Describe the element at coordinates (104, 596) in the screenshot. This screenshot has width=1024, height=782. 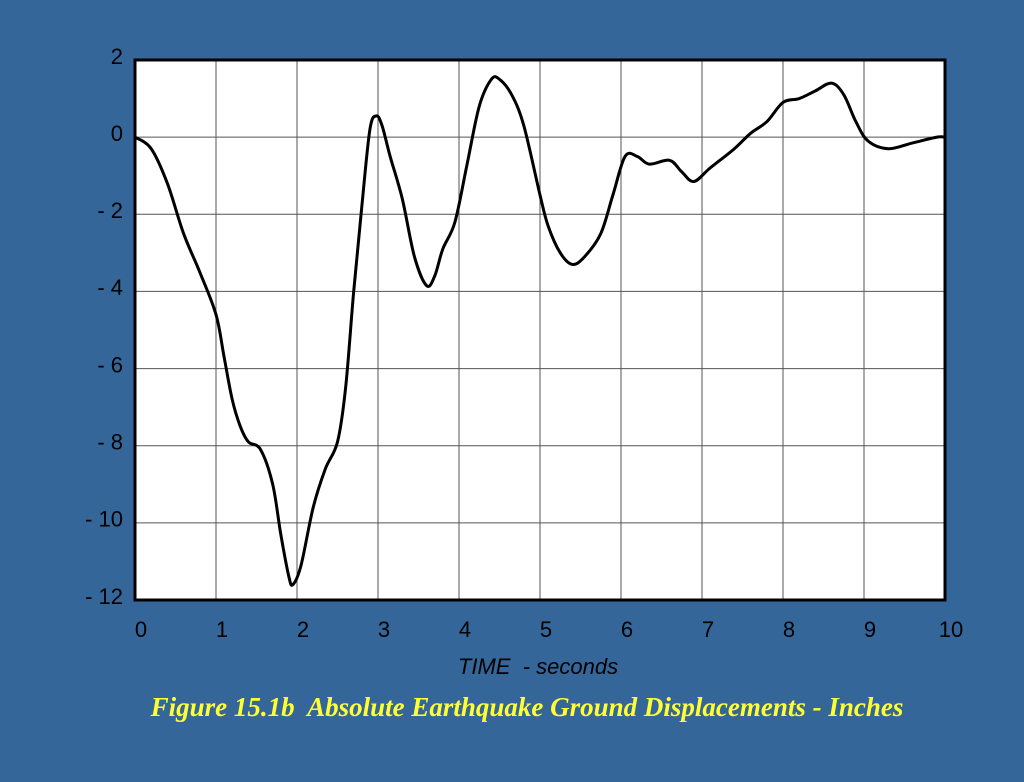
I see `y-tick-label: - 12` at that location.